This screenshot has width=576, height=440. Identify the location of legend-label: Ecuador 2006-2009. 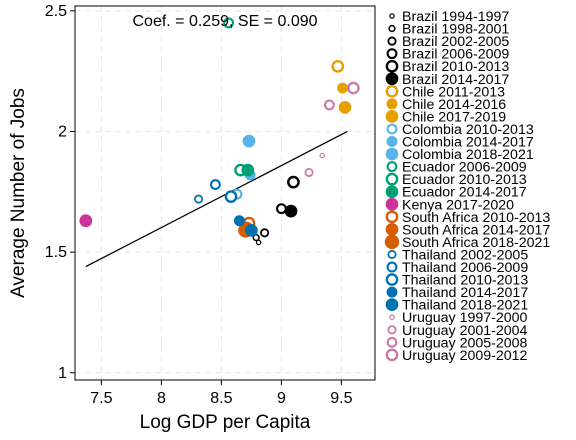
(464, 168).